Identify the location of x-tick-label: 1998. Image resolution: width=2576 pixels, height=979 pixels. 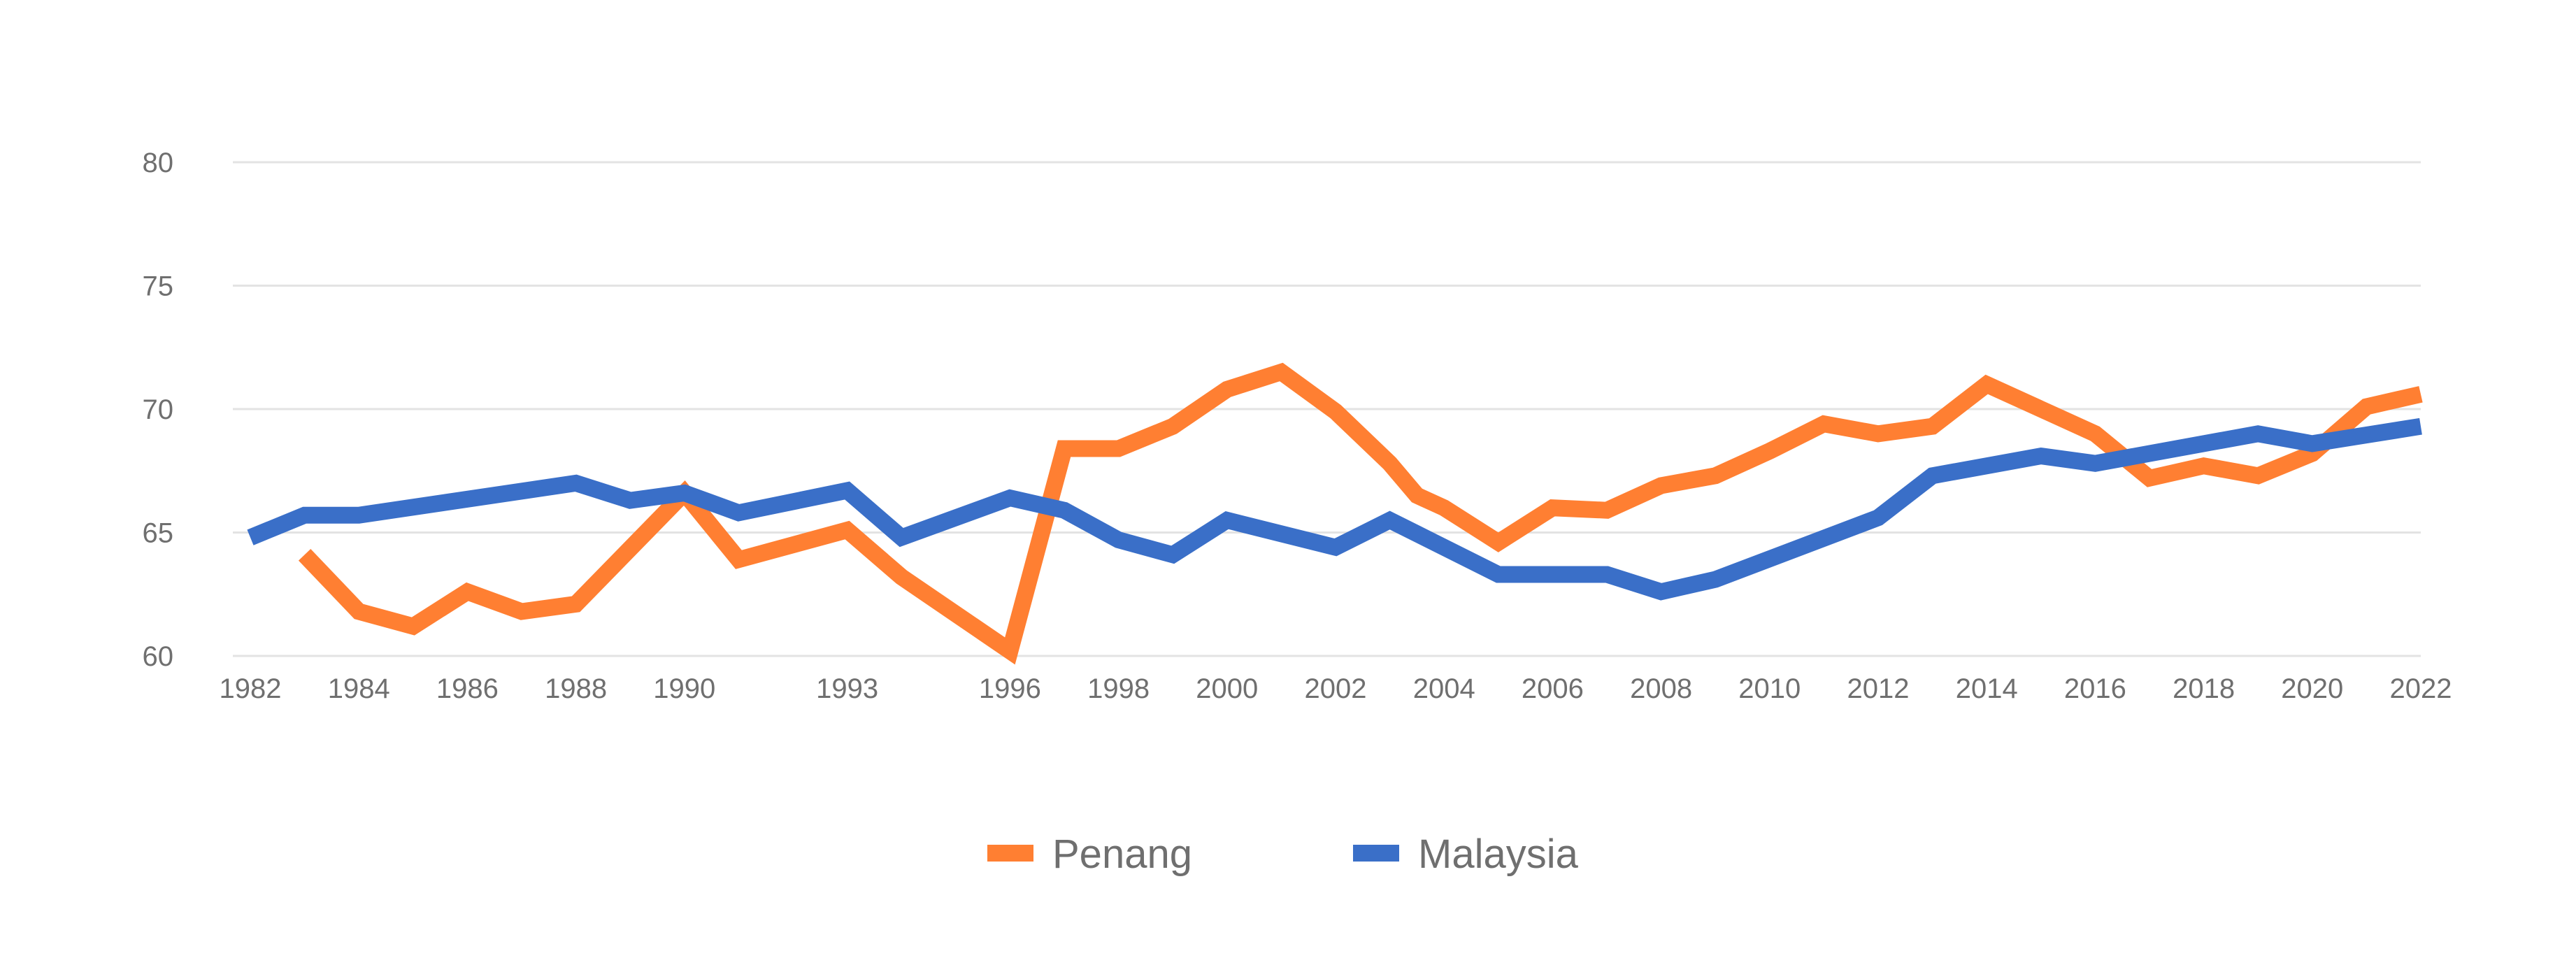
(1118, 688).